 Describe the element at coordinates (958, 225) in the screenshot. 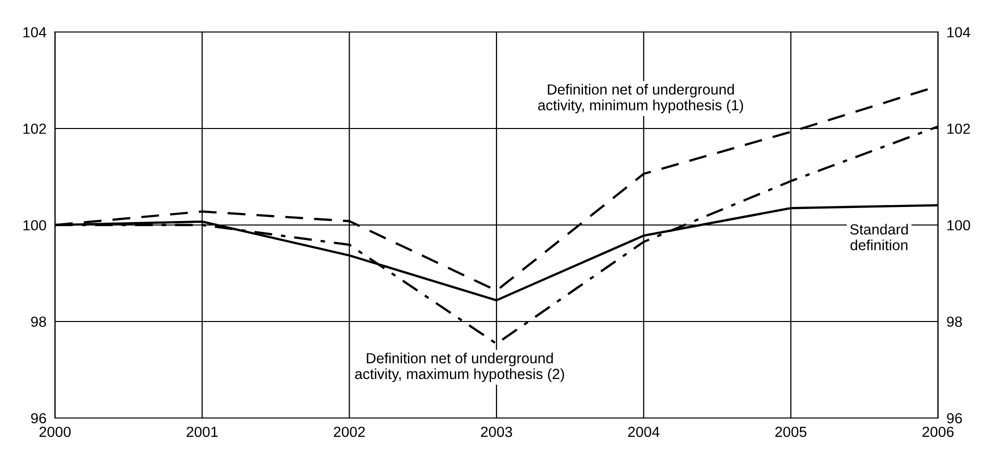

I see `y2-tick-label: 100` at that location.